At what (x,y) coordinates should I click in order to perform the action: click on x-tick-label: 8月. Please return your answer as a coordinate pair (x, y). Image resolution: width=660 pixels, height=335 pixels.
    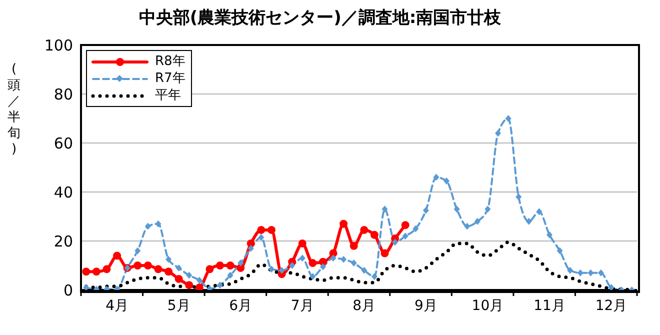
    Looking at the image, I should click on (364, 306).